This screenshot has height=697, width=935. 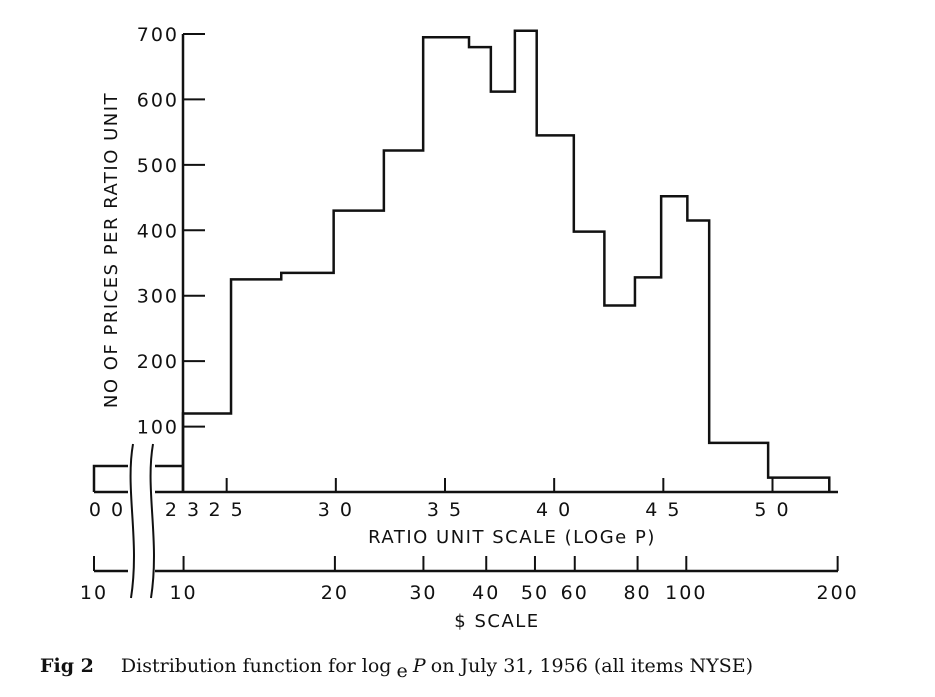 I want to click on y-tick-label: 600, so click(x=158, y=100).